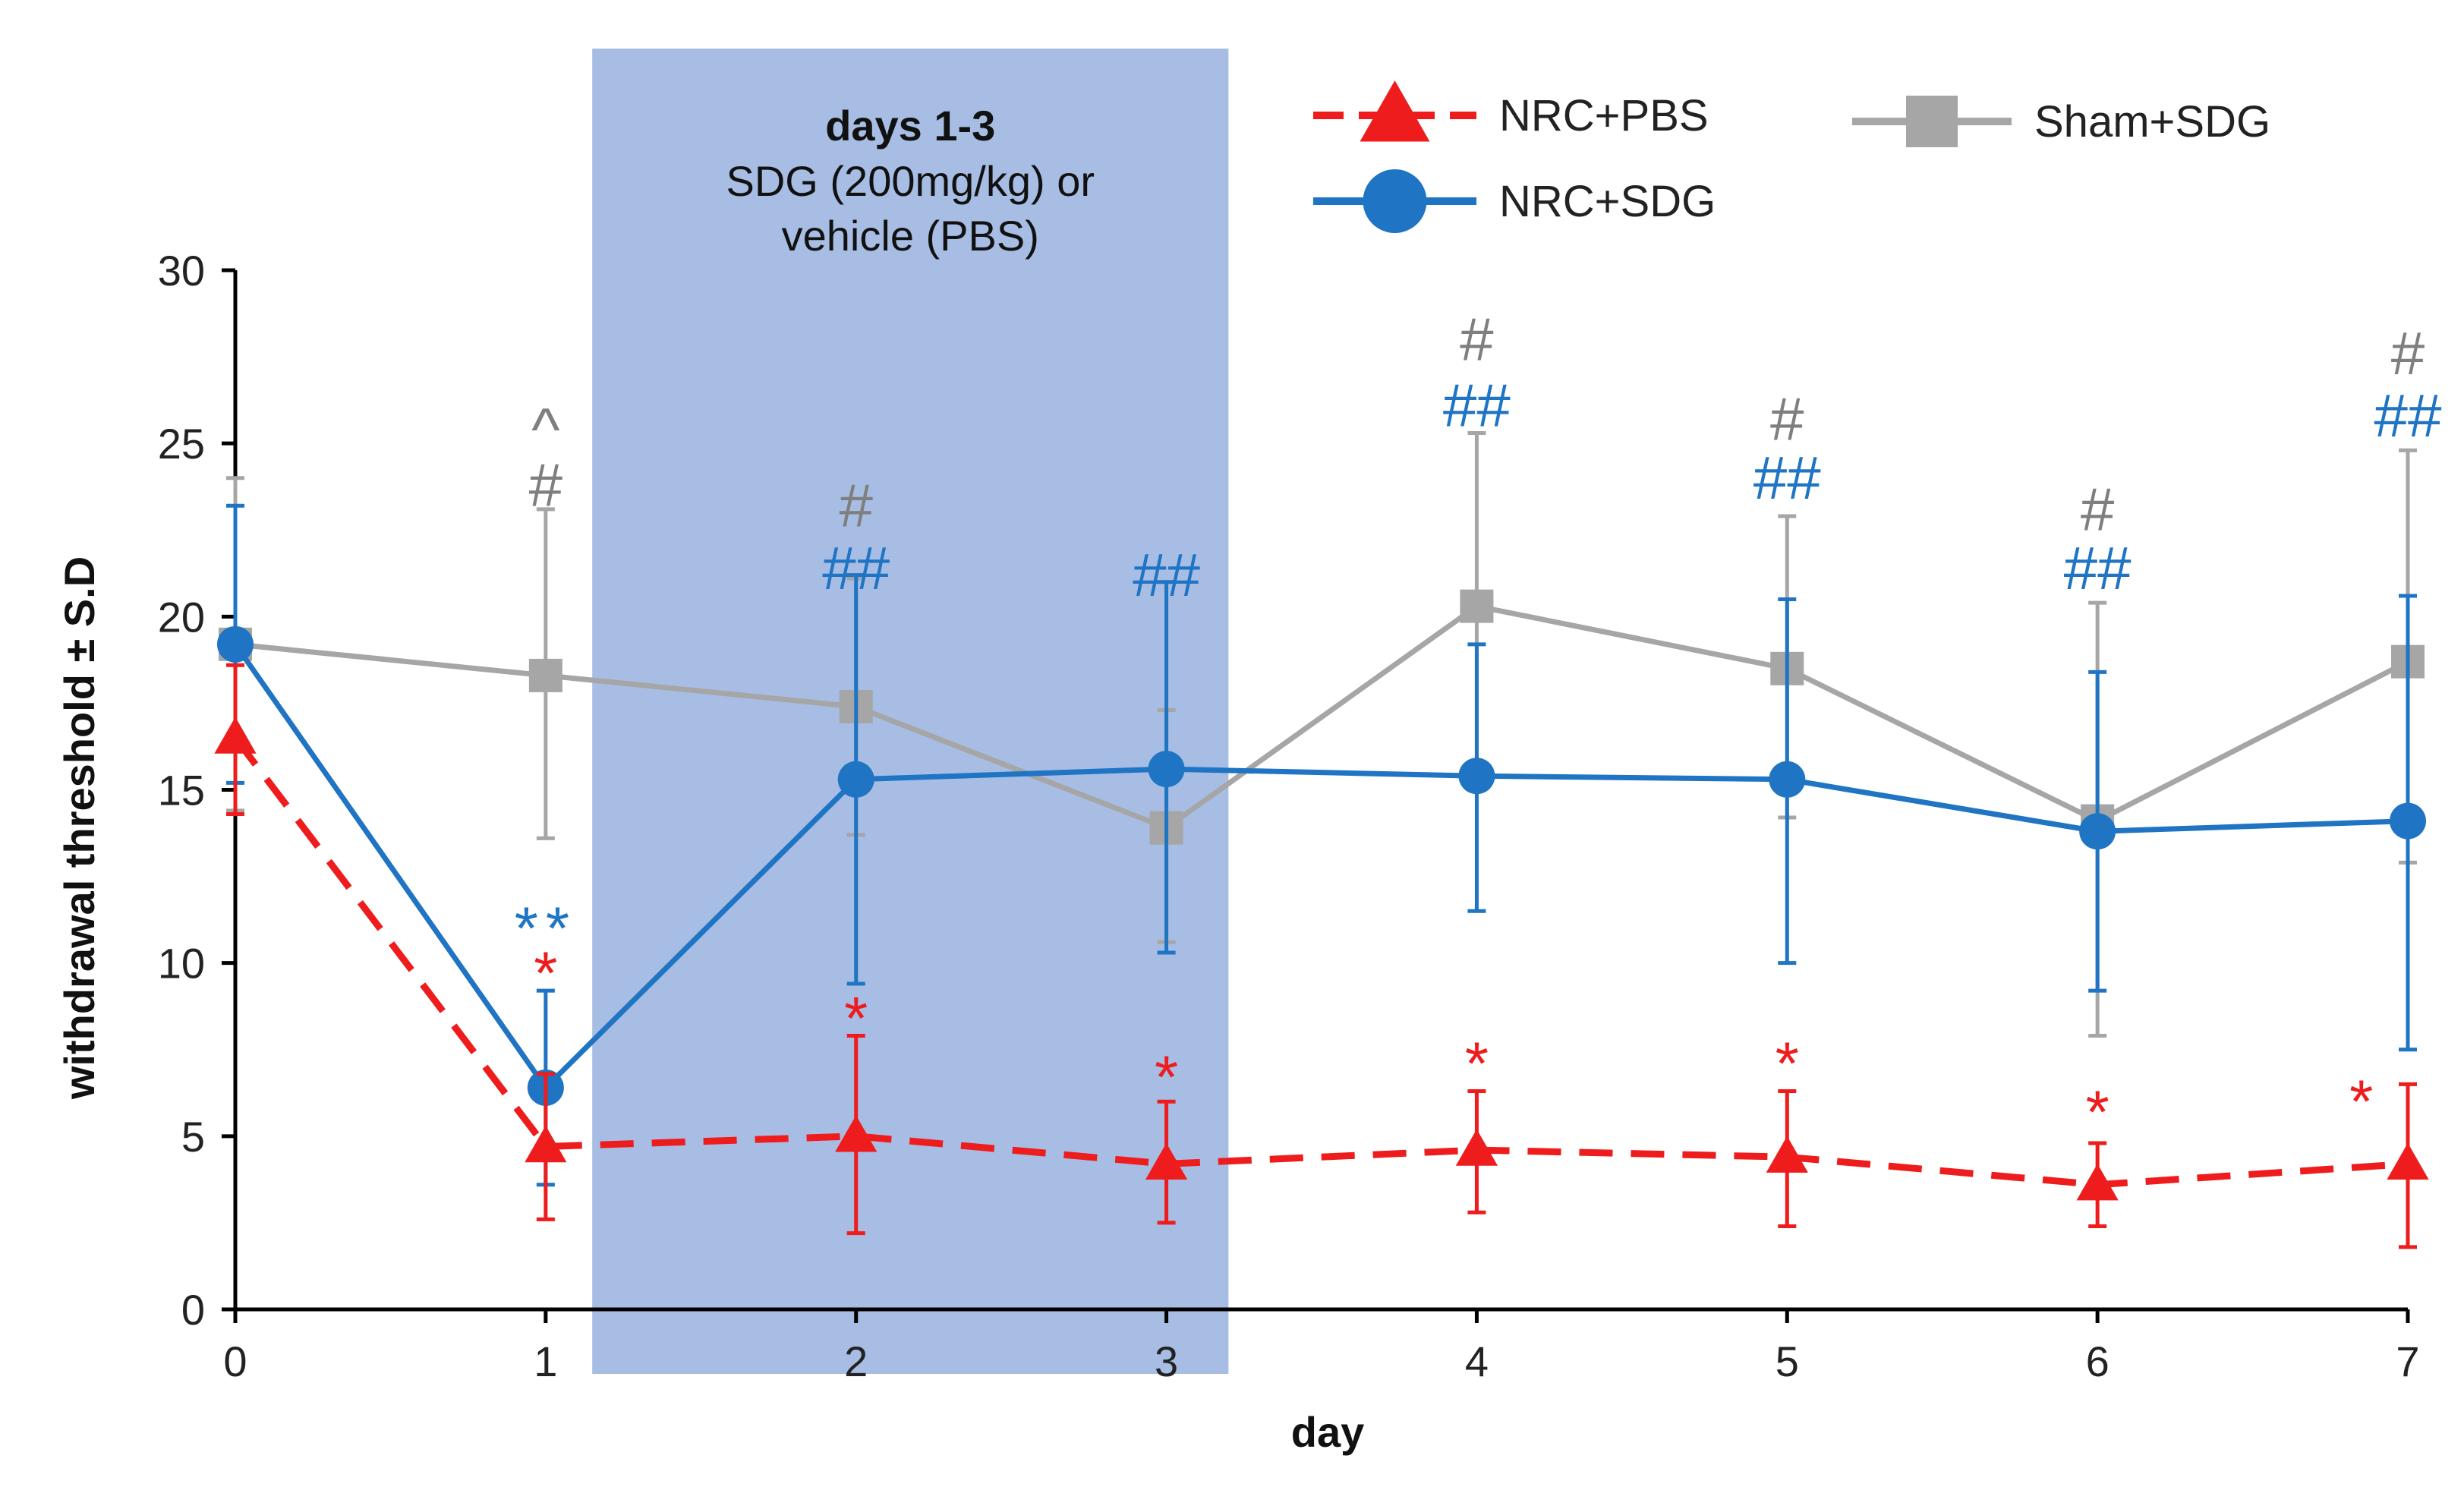 The image size is (2464, 1487). Describe the element at coordinates (193, 1137) in the screenshot. I see `y-tick-label: 5` at that location.